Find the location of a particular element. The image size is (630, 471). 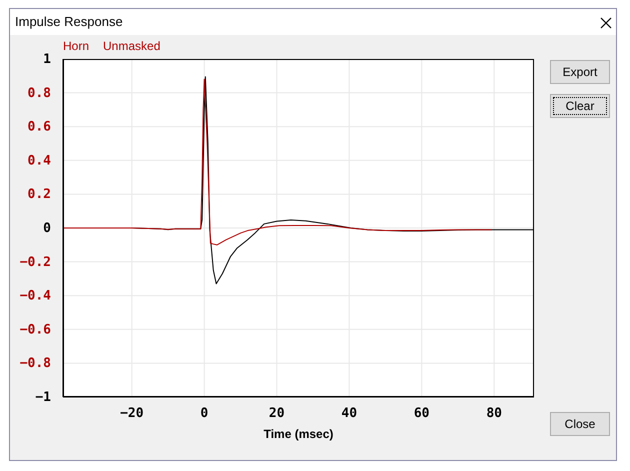

y-tick-label: 0 is located at coordinates (47, 228).